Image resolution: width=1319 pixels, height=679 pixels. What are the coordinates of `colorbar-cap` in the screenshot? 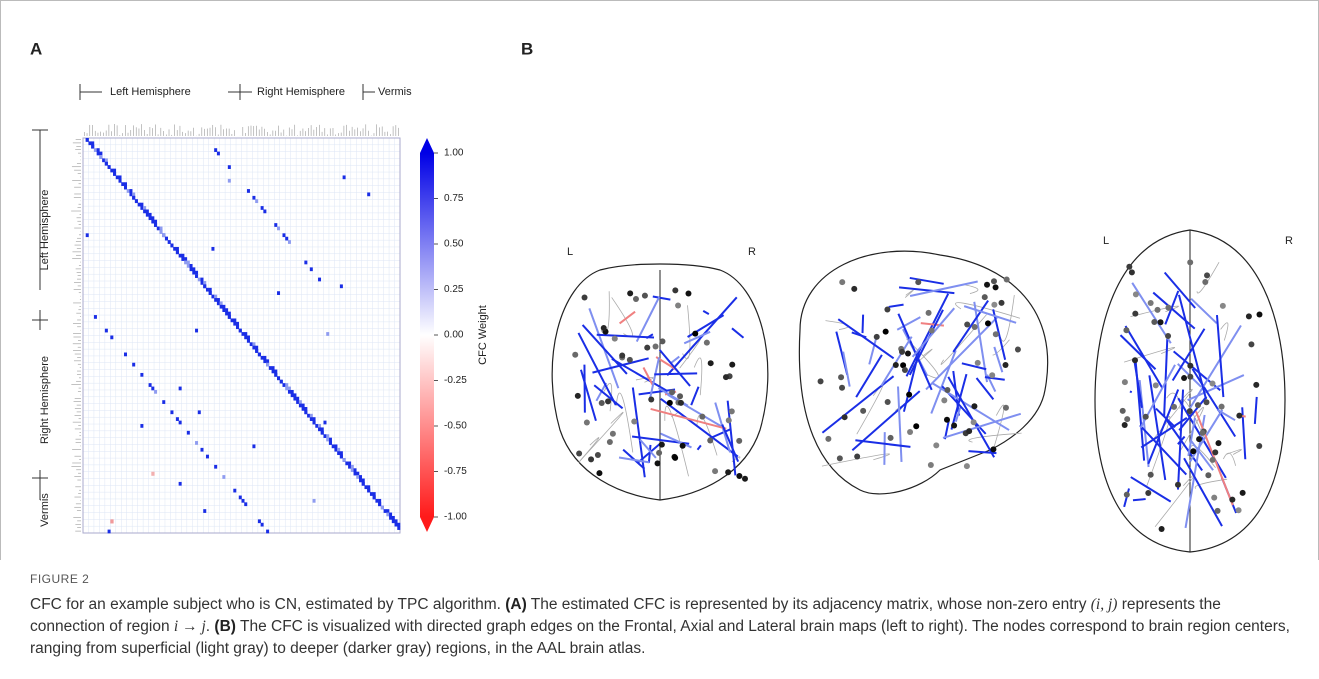 It's located at (427, 524).